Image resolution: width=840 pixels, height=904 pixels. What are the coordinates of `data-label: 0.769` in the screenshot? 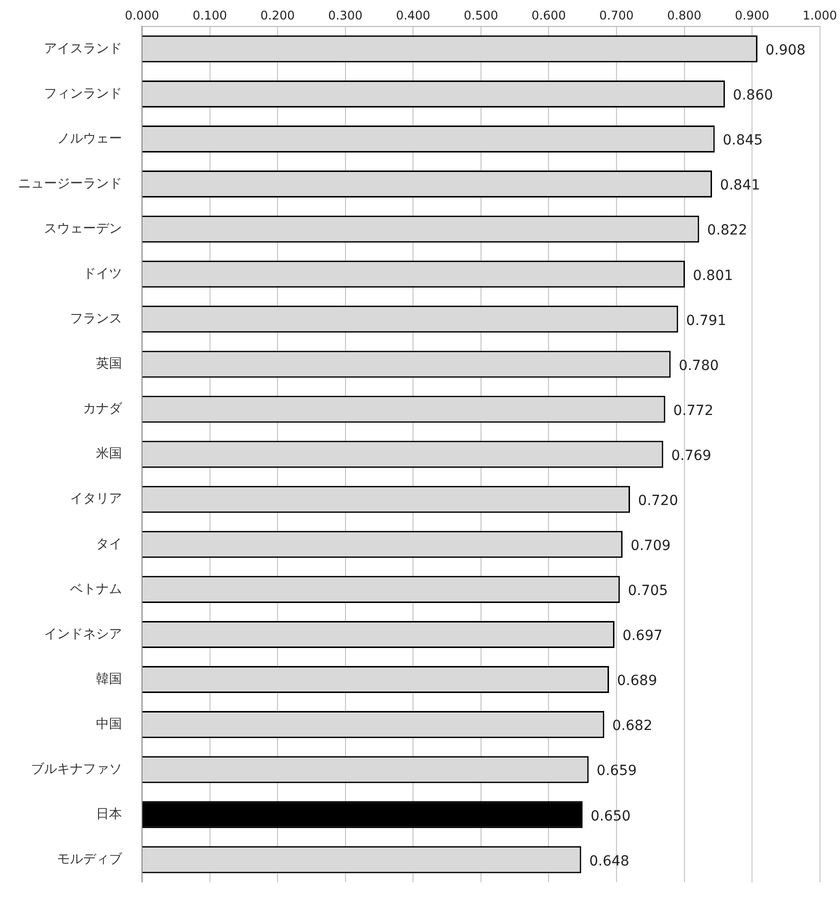 It's located at (691, 456).